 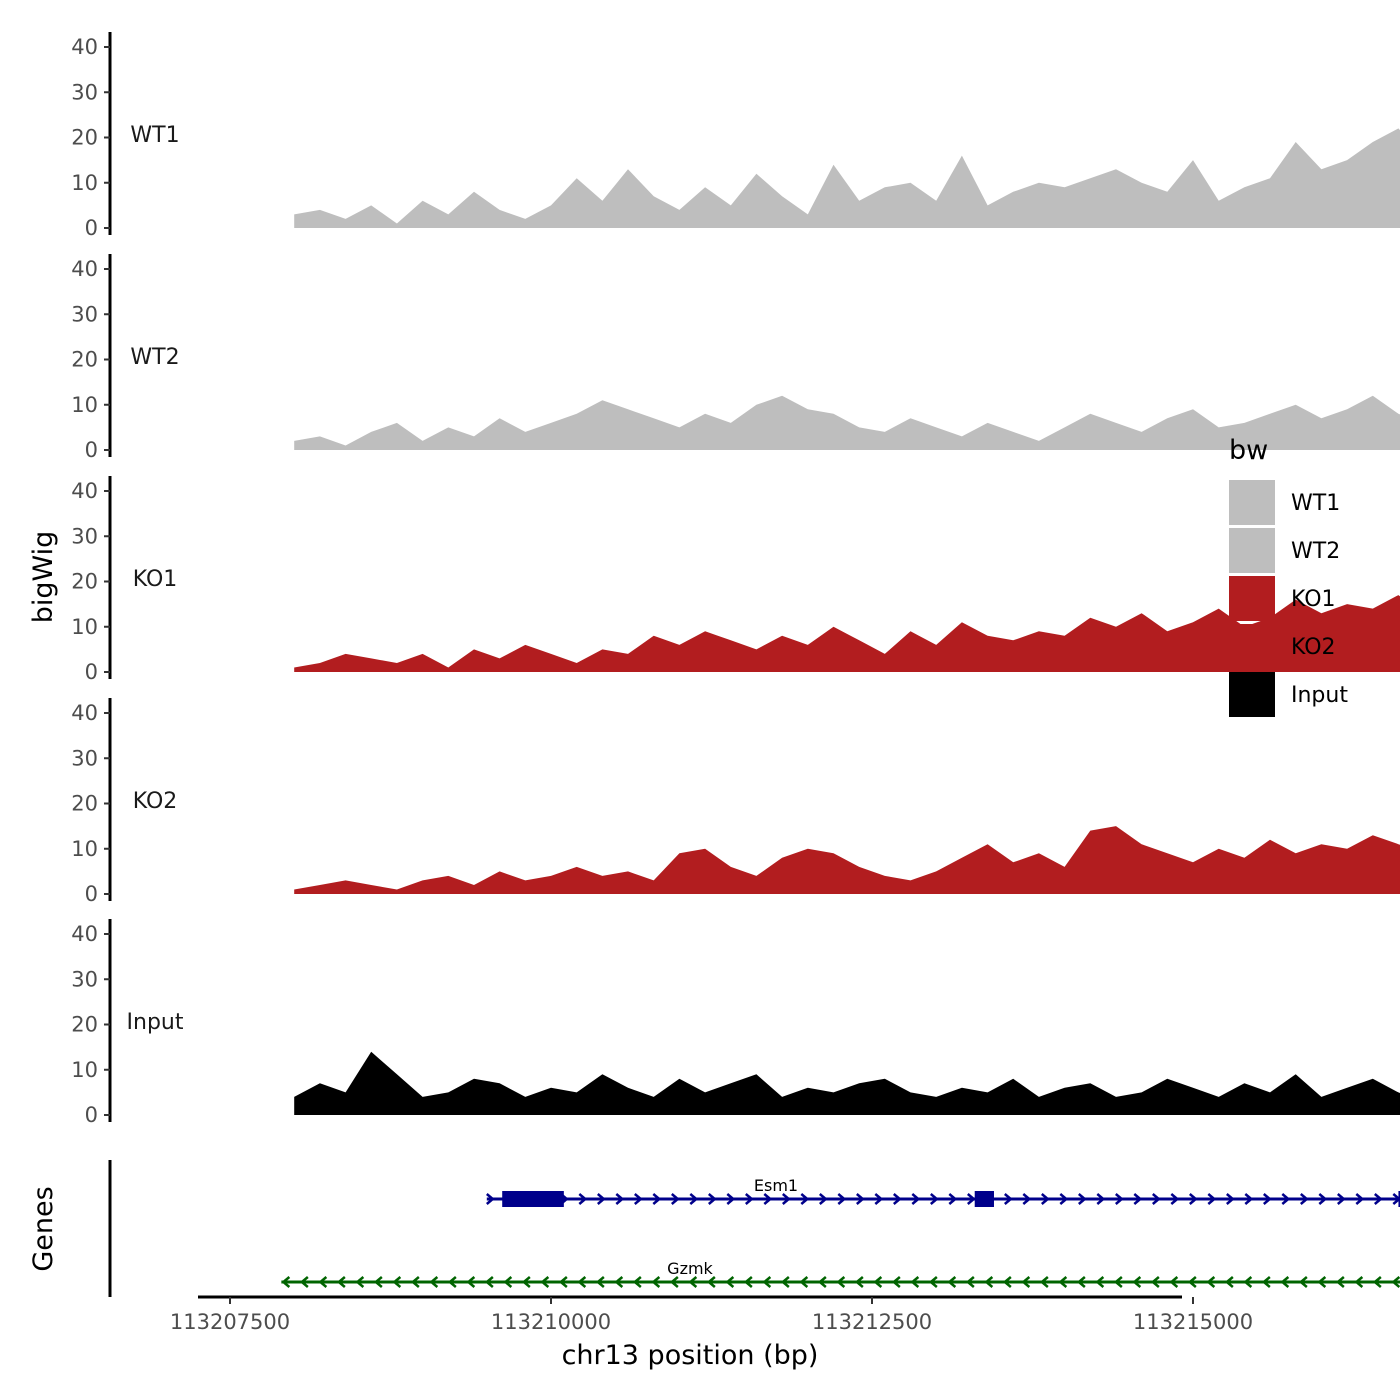 I want to click on legend-title: bw, so click(x=1248, y=450).